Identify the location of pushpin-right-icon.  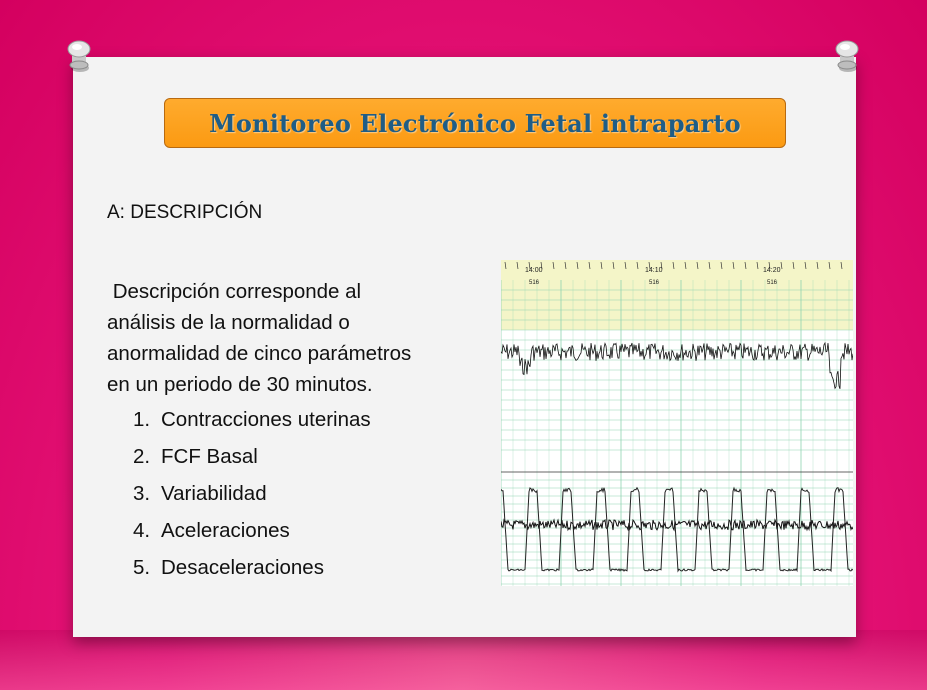
(847, 56).